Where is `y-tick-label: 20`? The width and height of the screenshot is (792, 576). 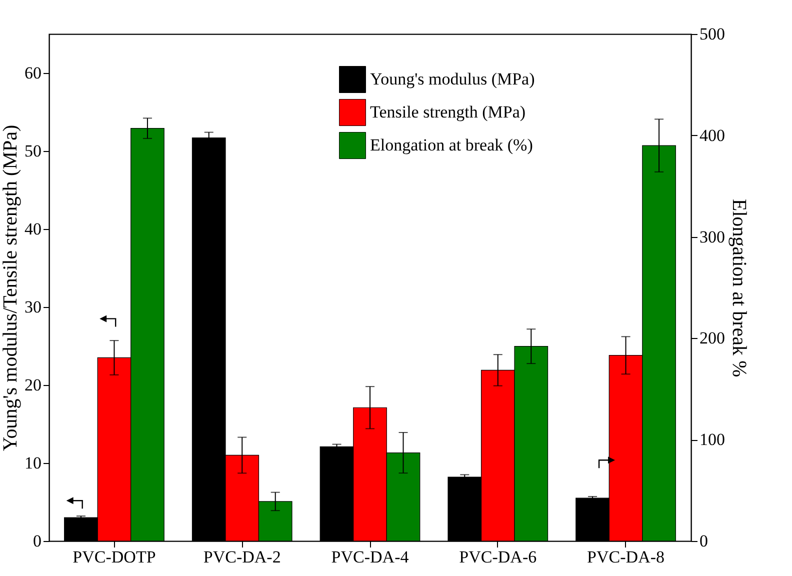
y-tick-label: 20 is located at coordinates (33, 385).